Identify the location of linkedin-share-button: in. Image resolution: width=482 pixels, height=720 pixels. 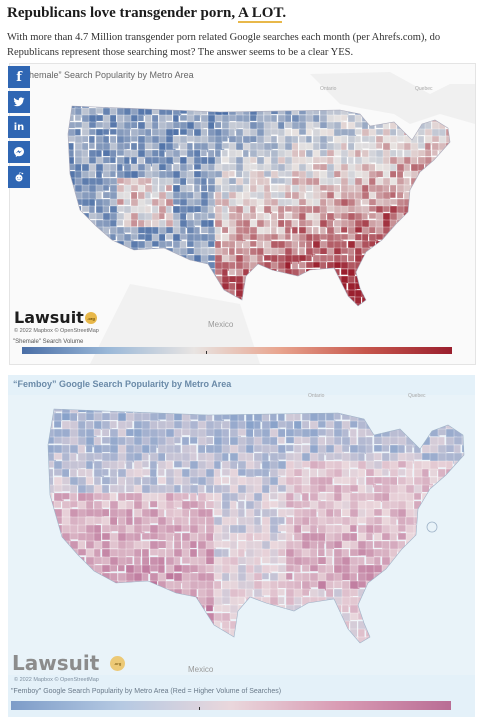
(19, 127).